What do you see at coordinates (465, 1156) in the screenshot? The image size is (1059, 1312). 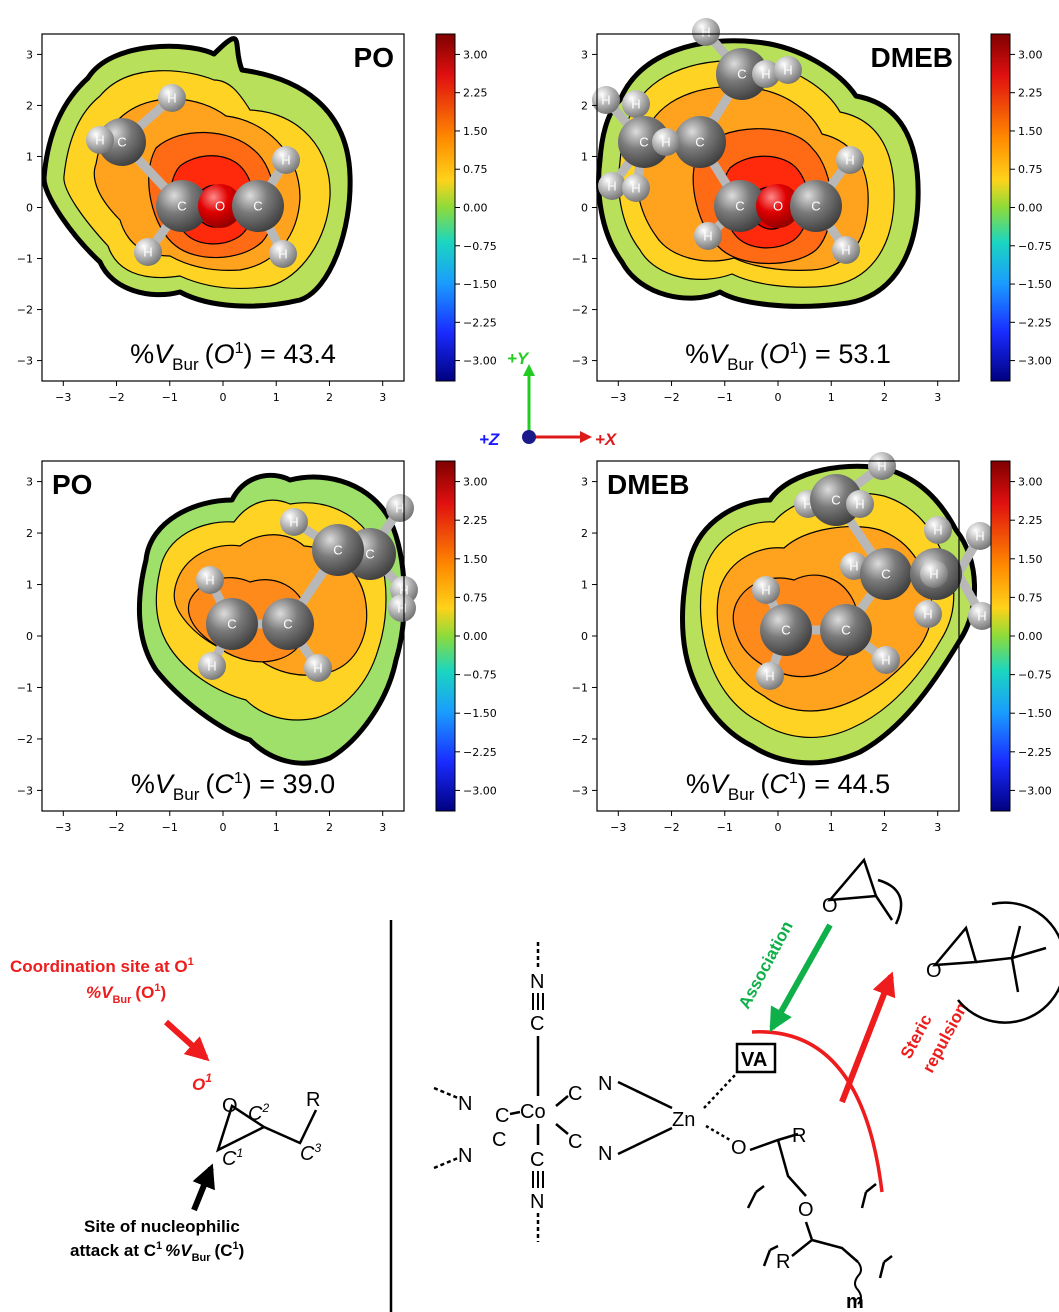 I see `lower-left-n: N` at bounding box center [465, 1156].